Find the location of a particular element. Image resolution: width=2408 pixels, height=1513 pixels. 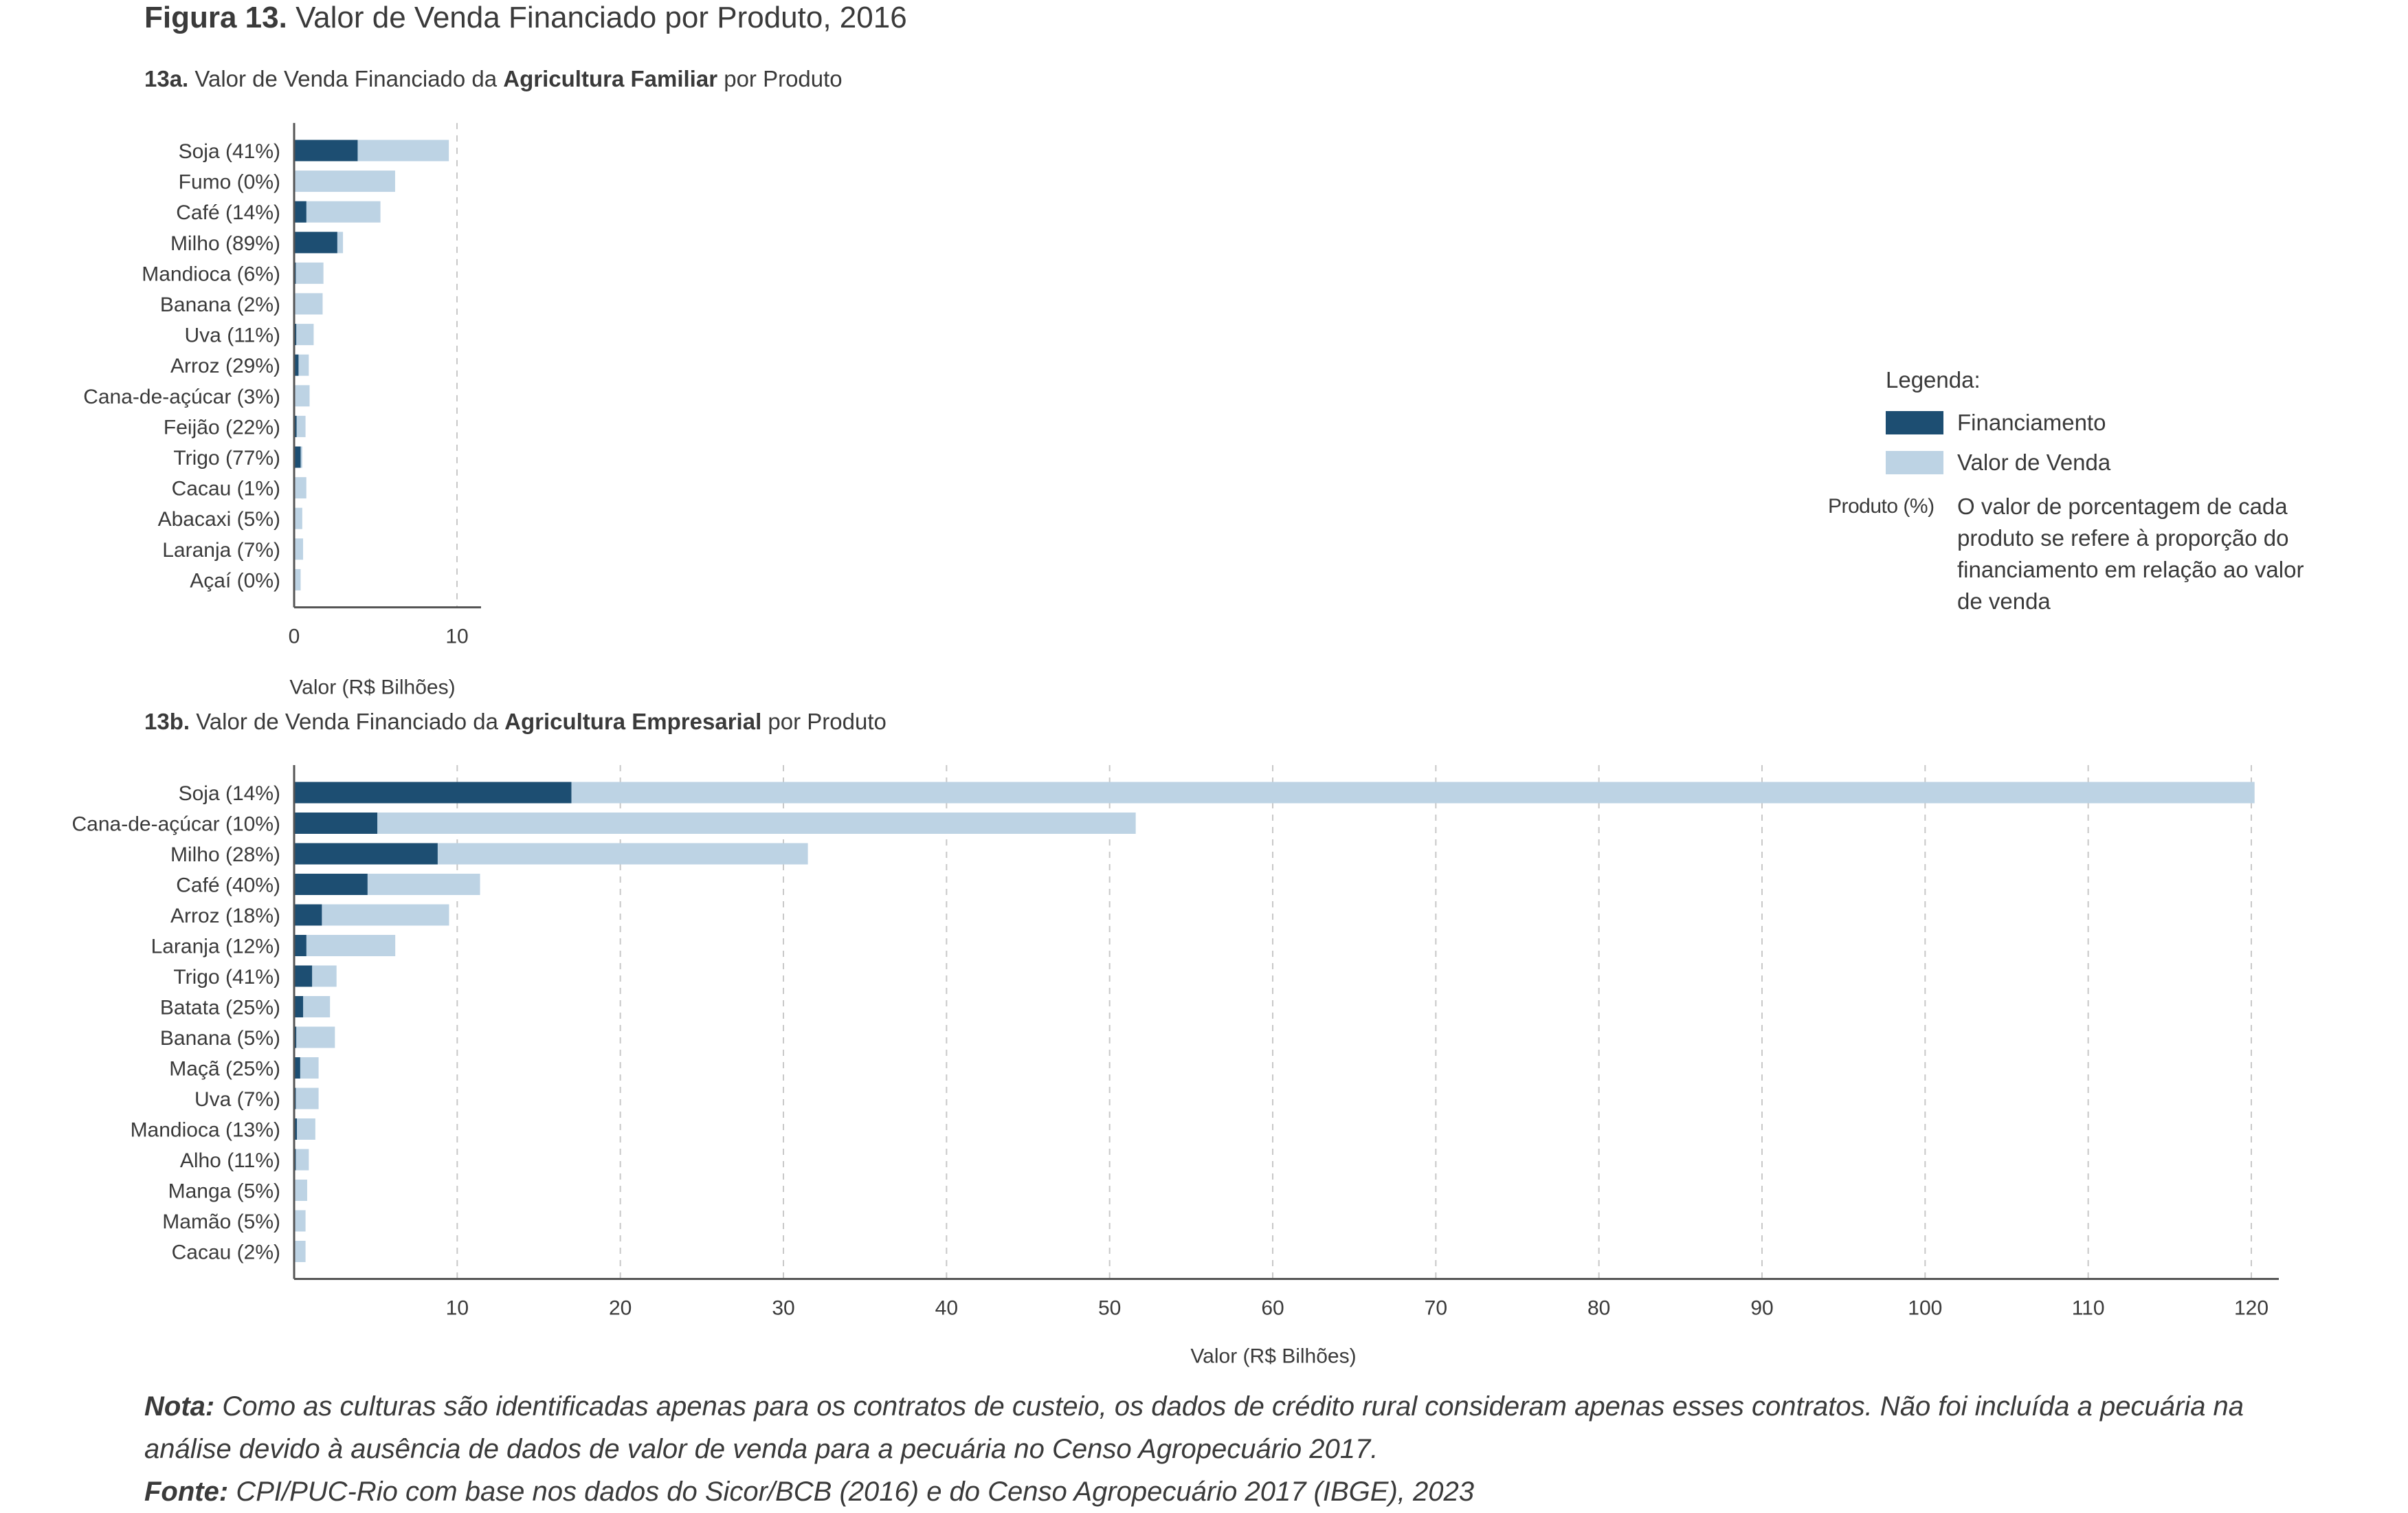

legend-item-valor-venda: Valor de Venda is located at coordinates (1998, 463).